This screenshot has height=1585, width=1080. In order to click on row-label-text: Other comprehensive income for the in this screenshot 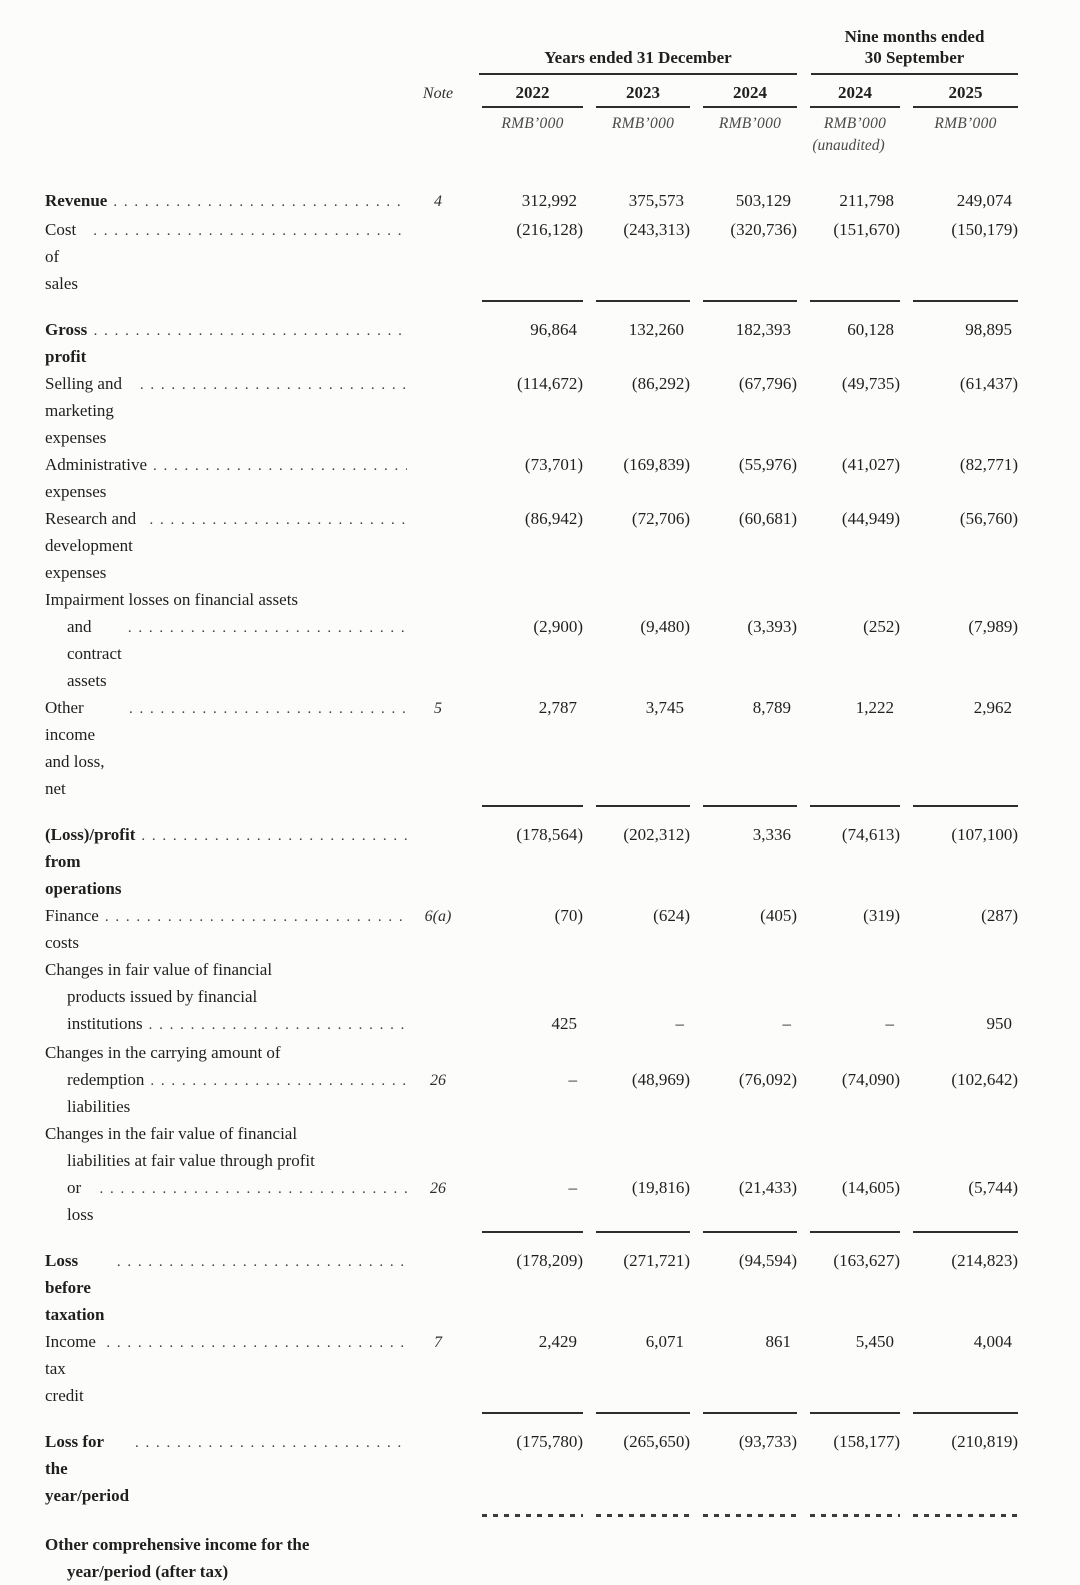, I will do `click(177, 1544)`.